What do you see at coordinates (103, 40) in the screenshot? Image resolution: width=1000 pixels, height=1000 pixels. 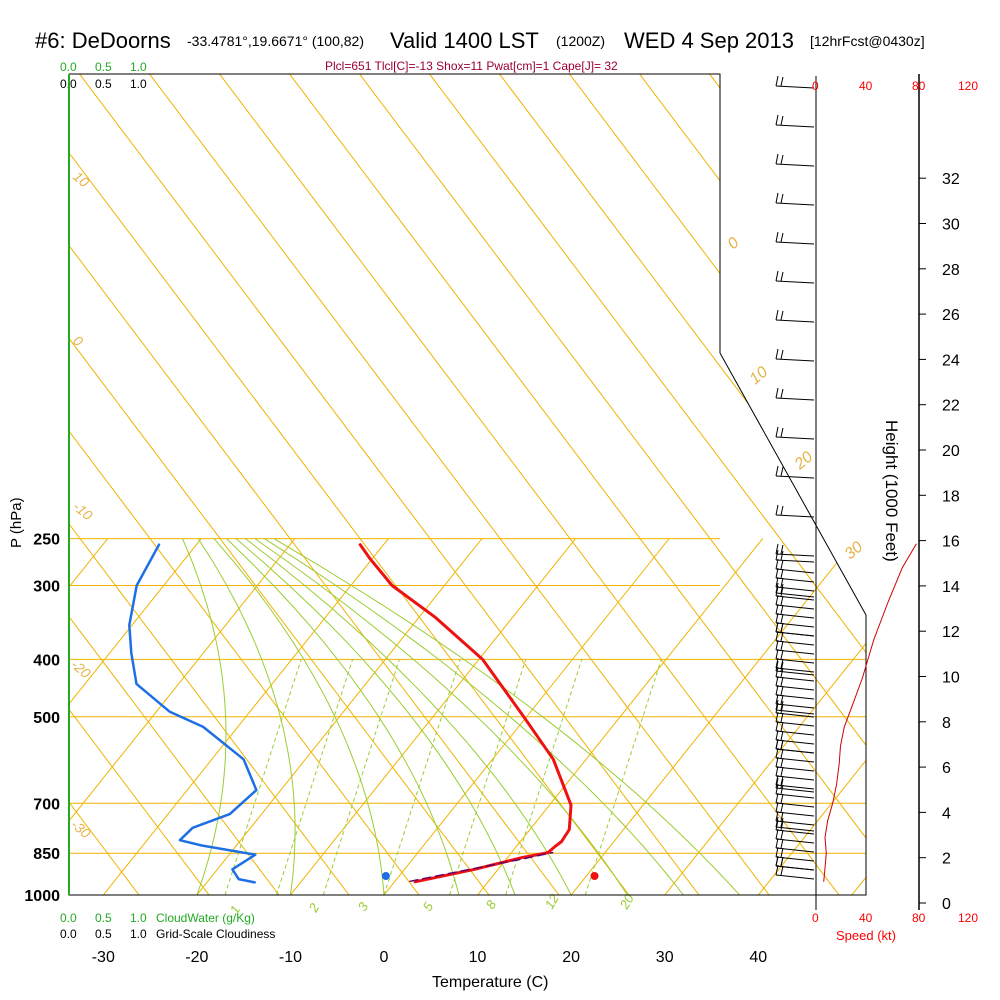 I see `station-title: #6: DeDoorns` at bounding box center [103, 40].